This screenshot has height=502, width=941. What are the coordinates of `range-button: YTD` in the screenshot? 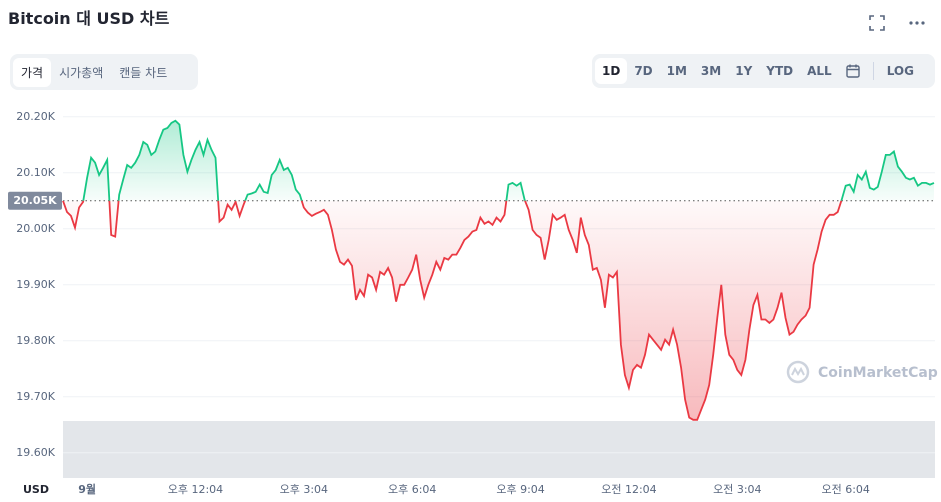 It's located at (780, 71).